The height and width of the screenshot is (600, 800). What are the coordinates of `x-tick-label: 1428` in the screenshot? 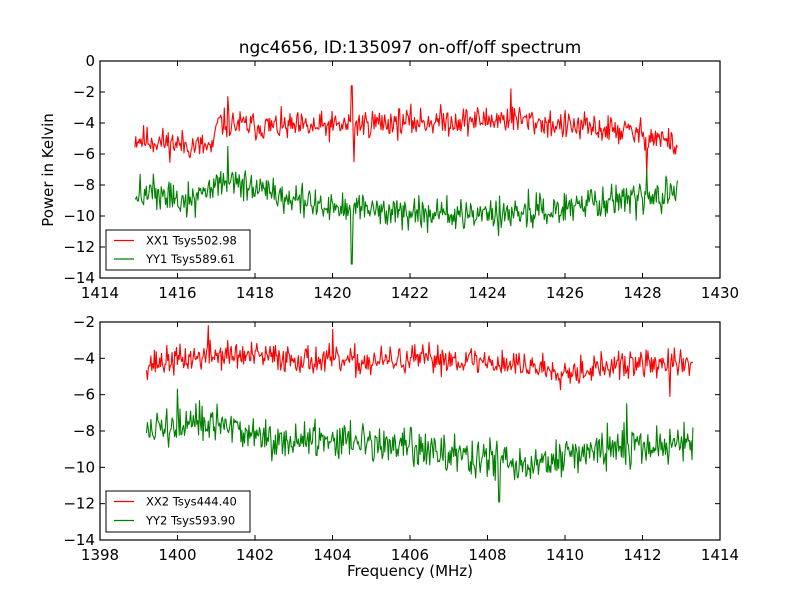 It's located at (642, 293).